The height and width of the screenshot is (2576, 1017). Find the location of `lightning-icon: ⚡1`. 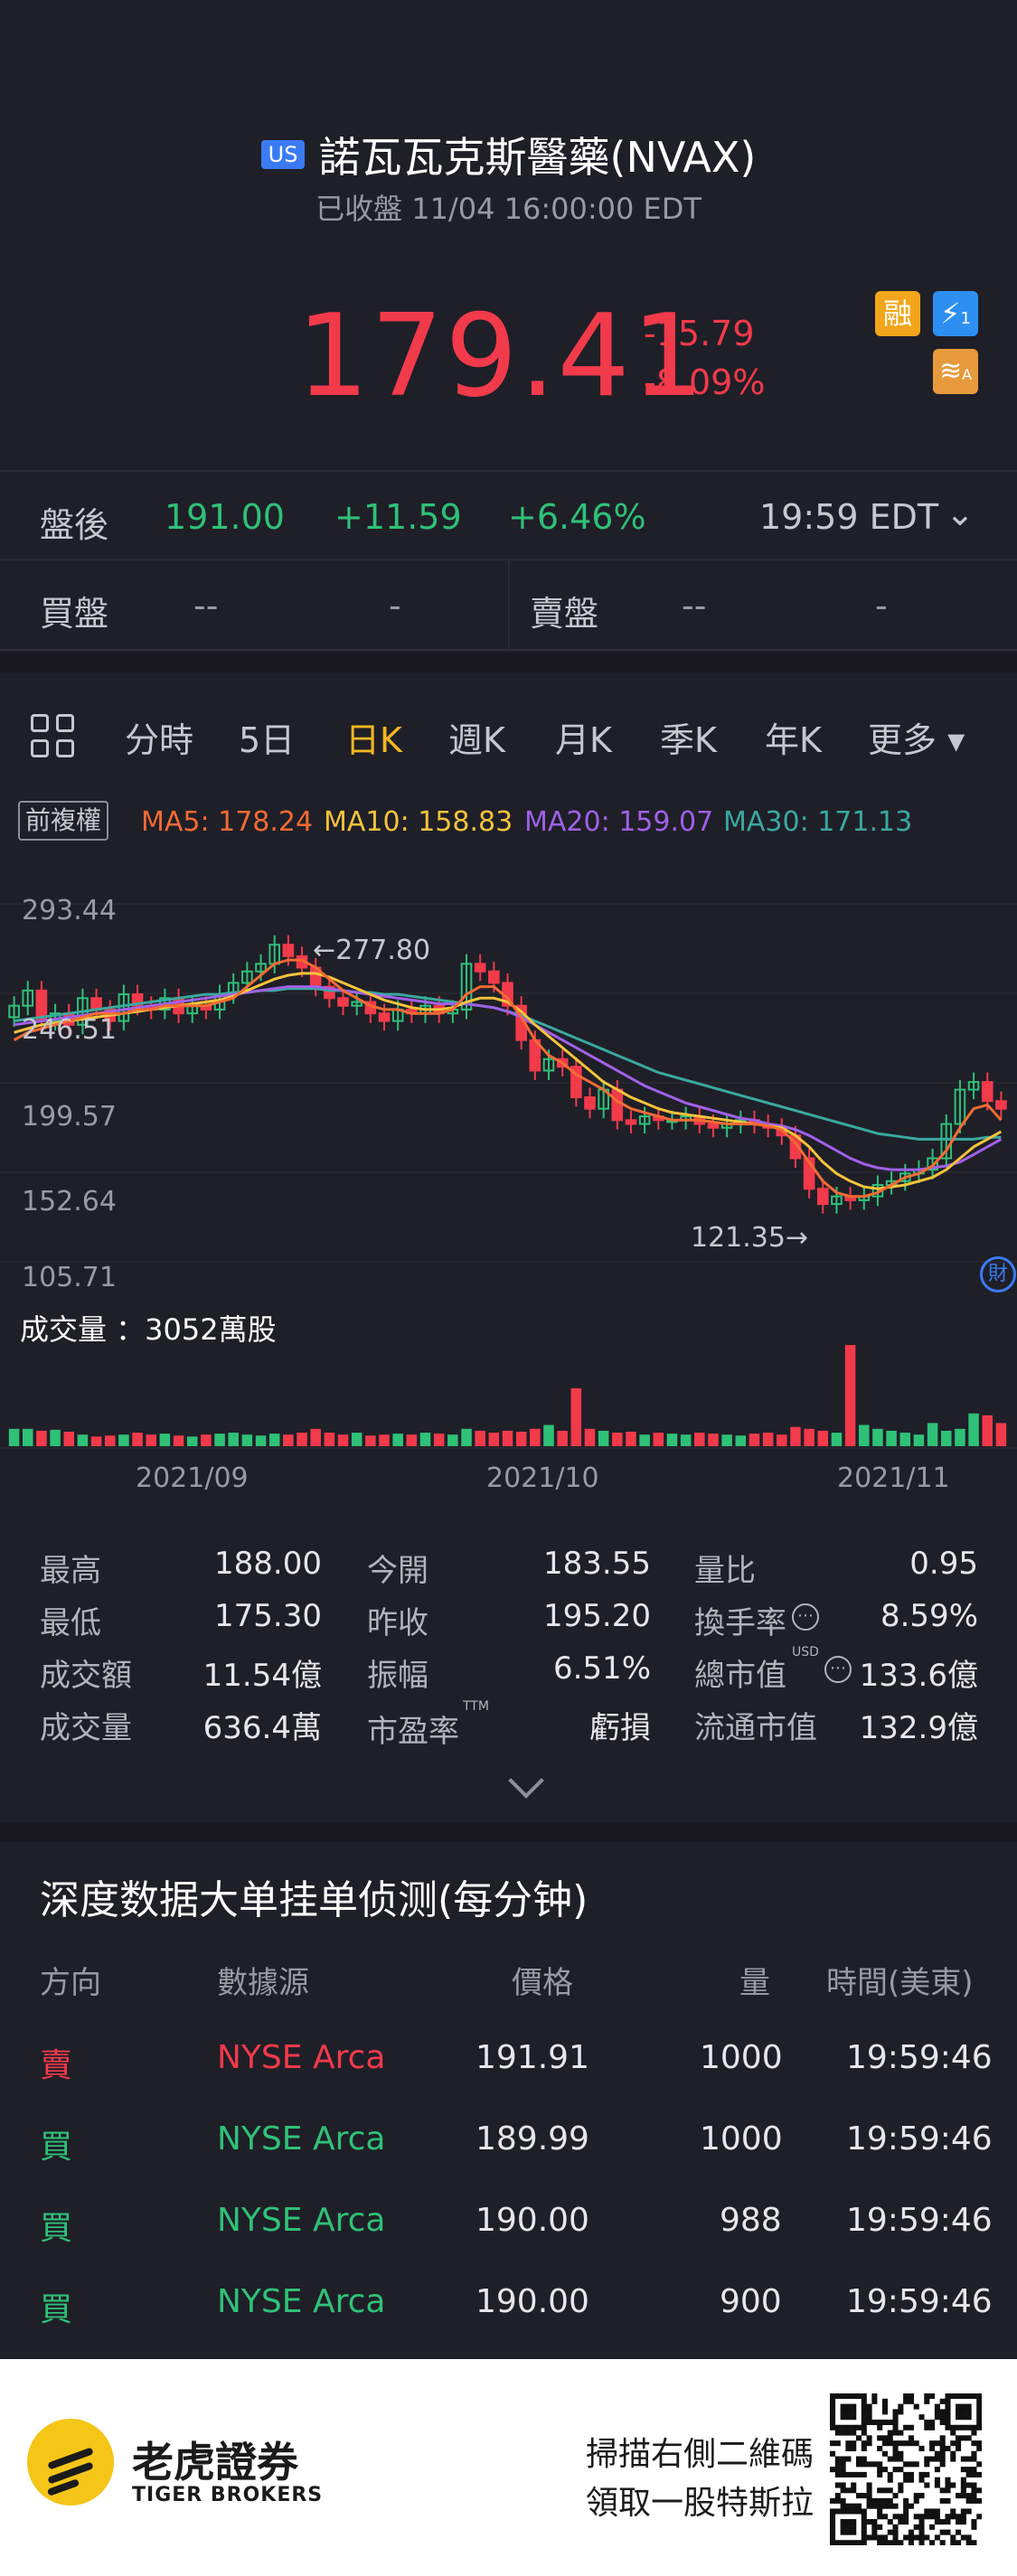

lightning-icon: ⚡1 is located at coordinates (955, 314).